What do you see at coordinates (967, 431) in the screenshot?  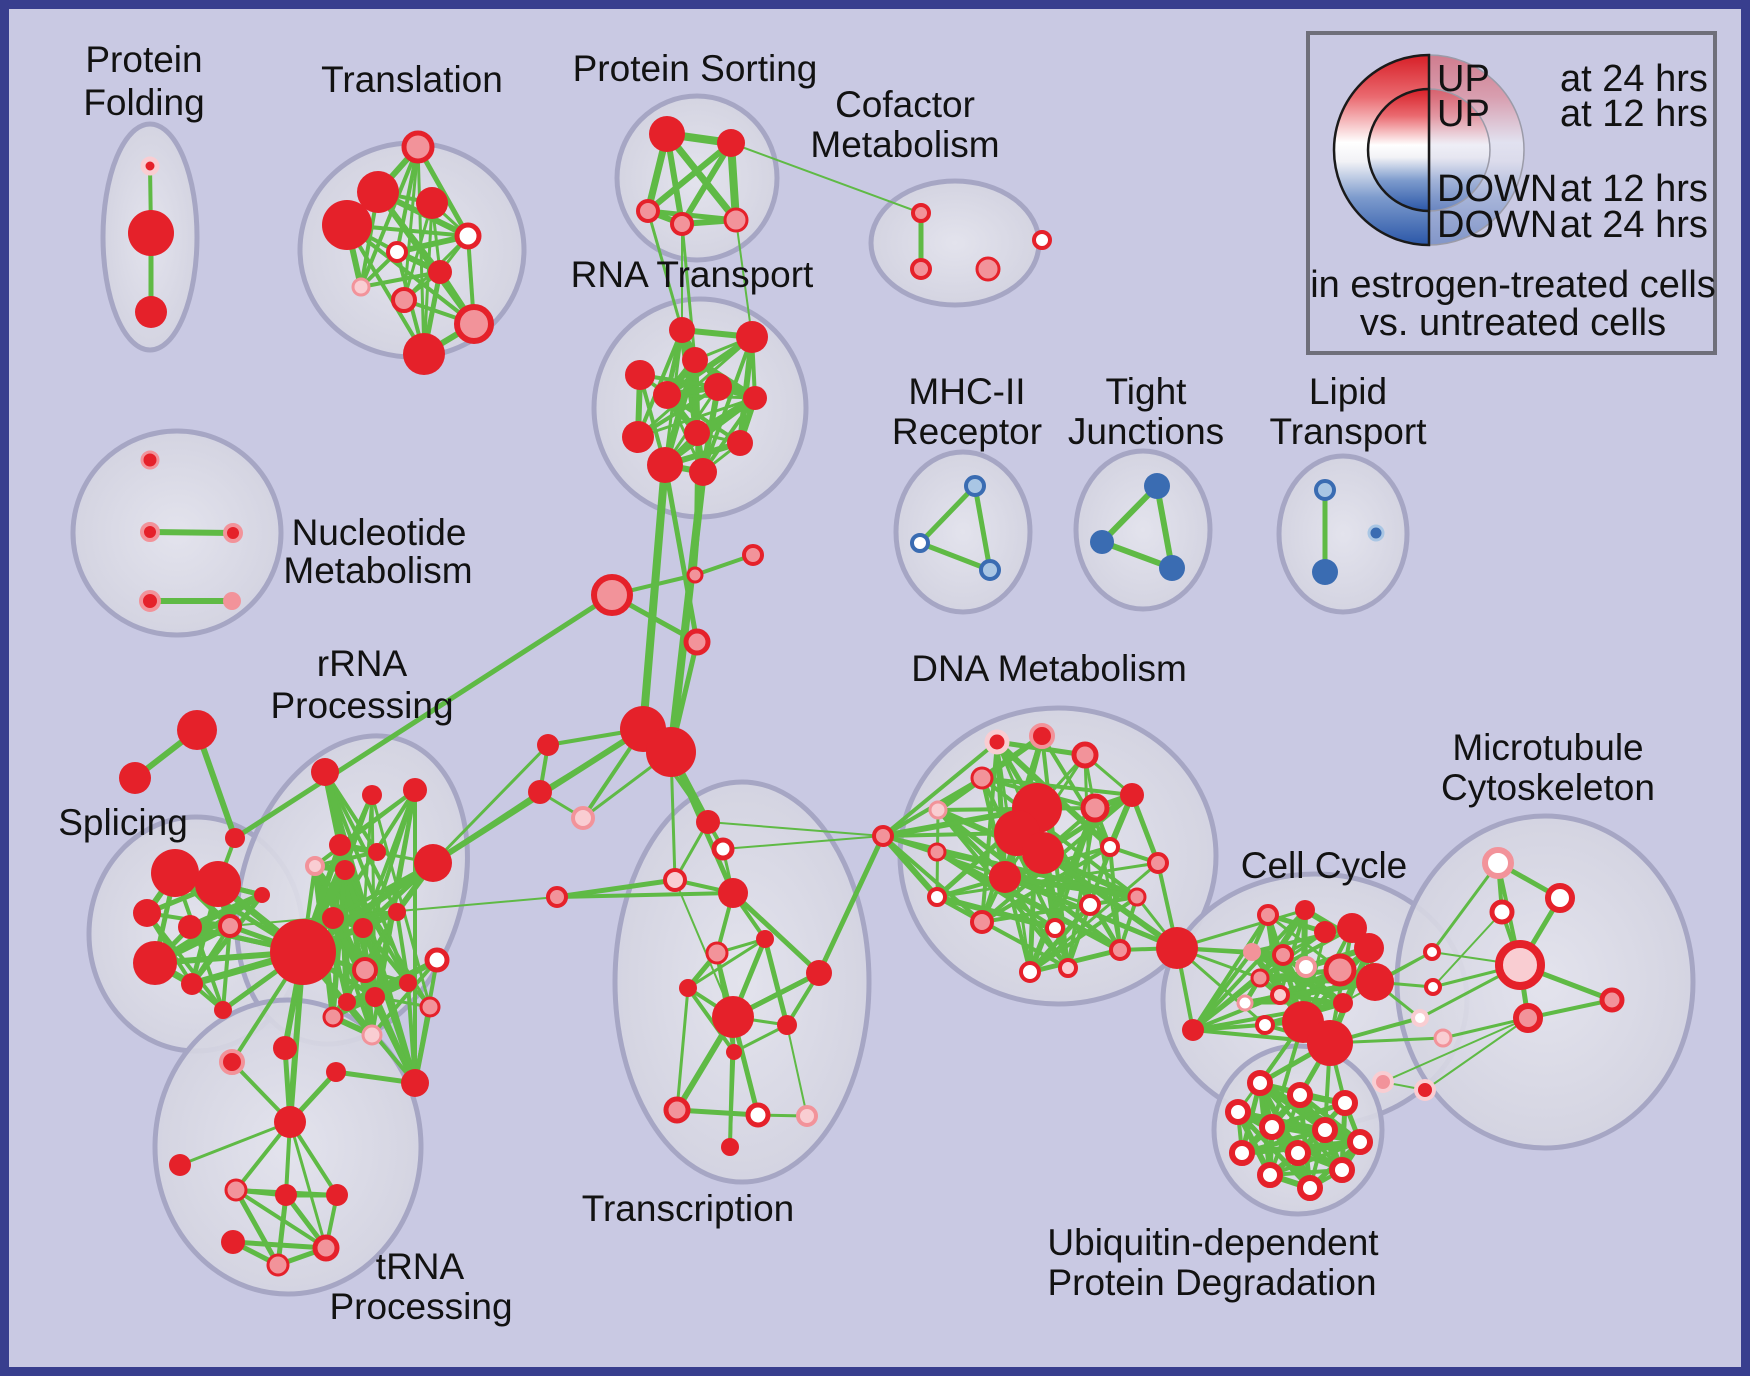 I see `cluster-label: Receptor` at bounding box center [967, 431].